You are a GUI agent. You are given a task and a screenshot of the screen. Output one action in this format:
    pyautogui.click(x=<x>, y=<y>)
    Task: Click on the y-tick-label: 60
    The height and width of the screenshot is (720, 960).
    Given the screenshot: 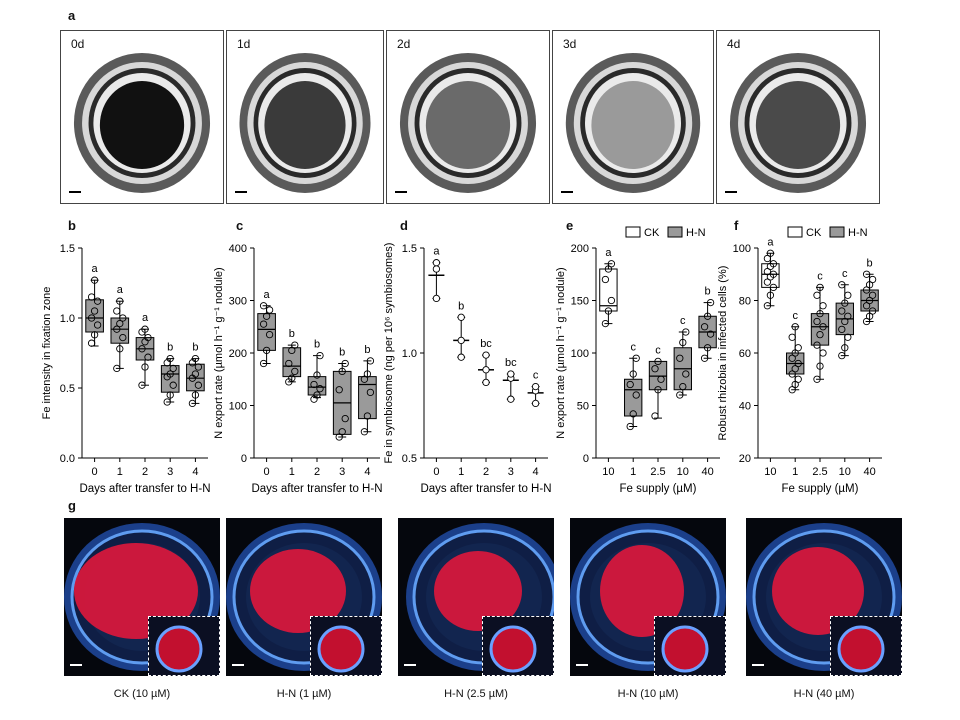 What is the action you would take?
    pyautogui.click(x=745, y=354)
    